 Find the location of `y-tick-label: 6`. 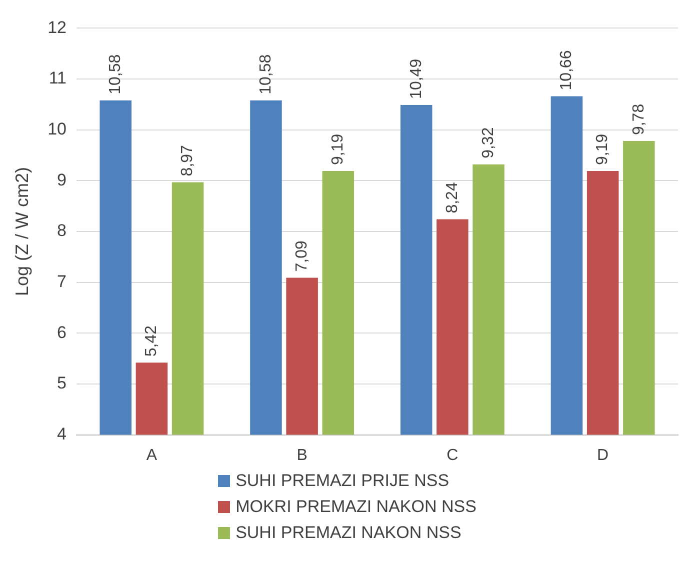

y-tick-label: 6 is located at coordinates (62, 332).